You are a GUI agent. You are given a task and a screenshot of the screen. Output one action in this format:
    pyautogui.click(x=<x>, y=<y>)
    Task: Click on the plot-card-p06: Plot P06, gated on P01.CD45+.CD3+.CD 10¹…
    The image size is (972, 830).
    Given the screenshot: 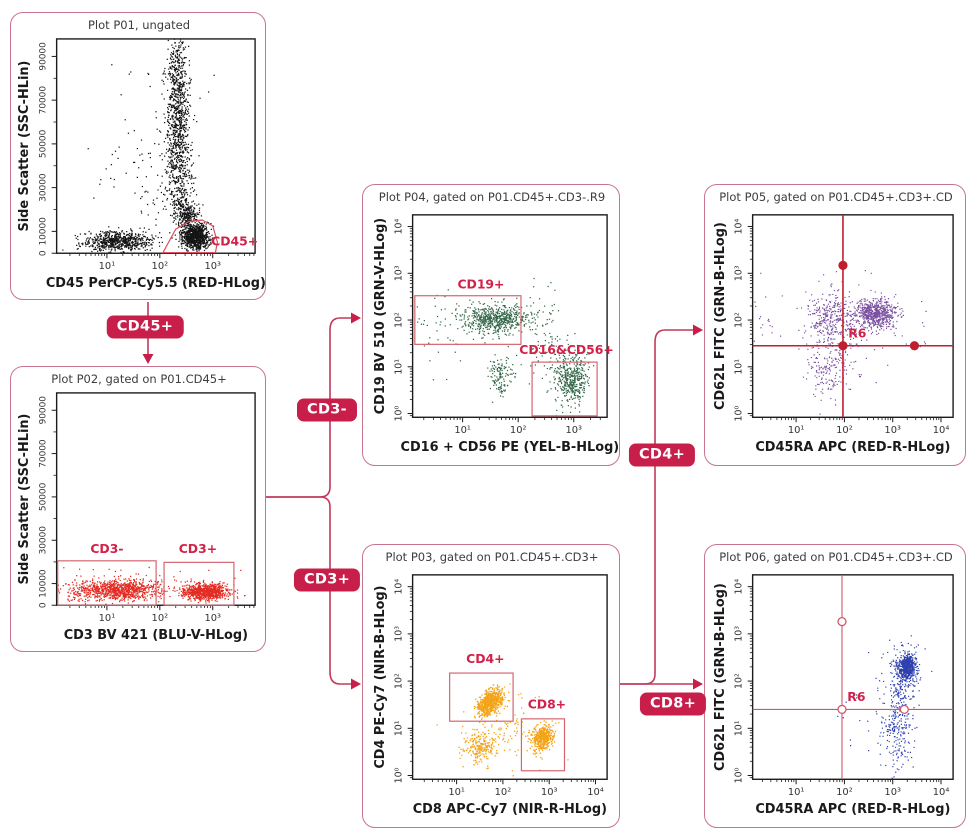 What is the action you would take?
    pyautogui.click(x=835, y=686)
    